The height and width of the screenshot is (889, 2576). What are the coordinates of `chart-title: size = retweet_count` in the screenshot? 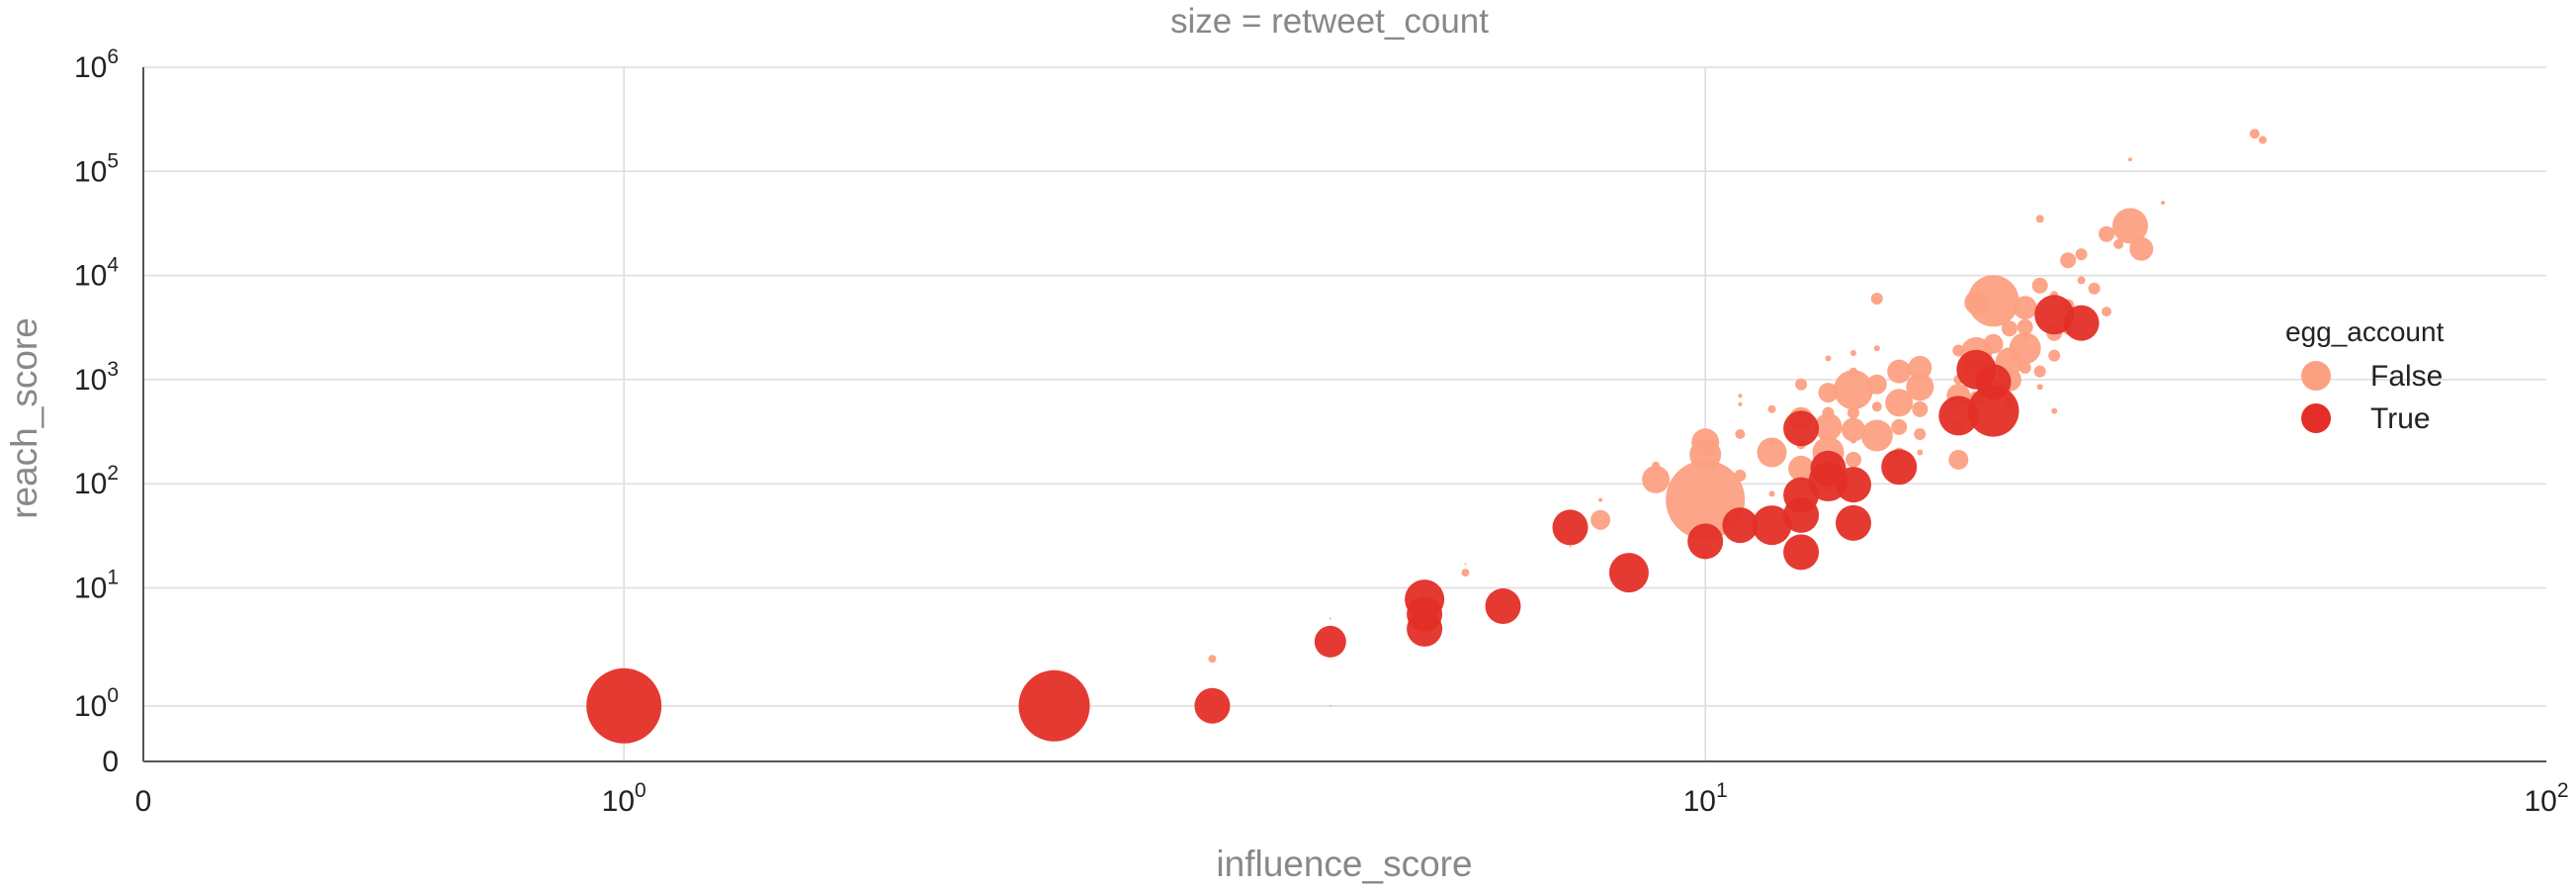 It's located at (1329, 21).